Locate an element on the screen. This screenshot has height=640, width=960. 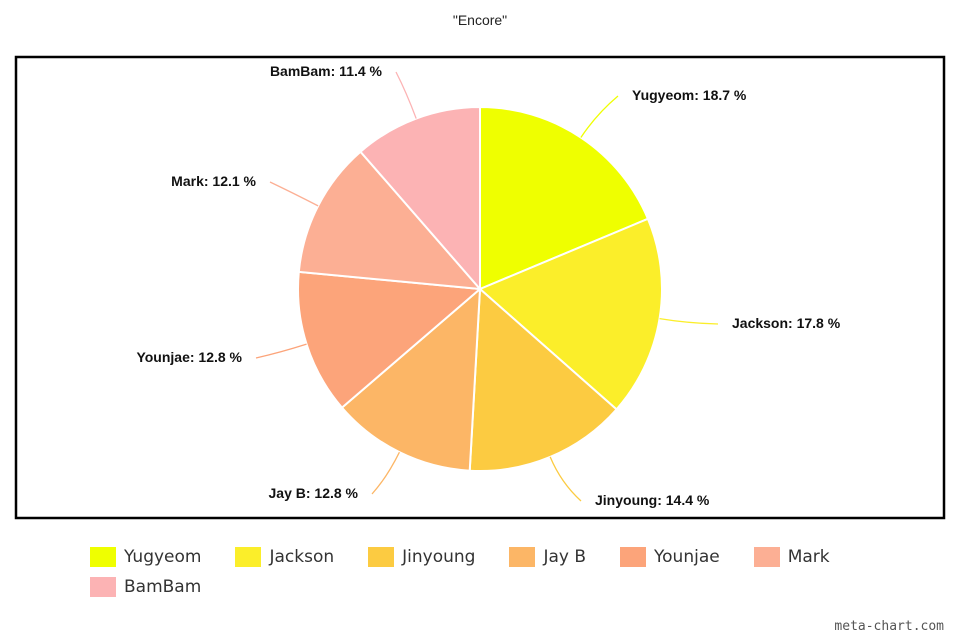
legend-label: Jackson is located at coordinates (302, 557).